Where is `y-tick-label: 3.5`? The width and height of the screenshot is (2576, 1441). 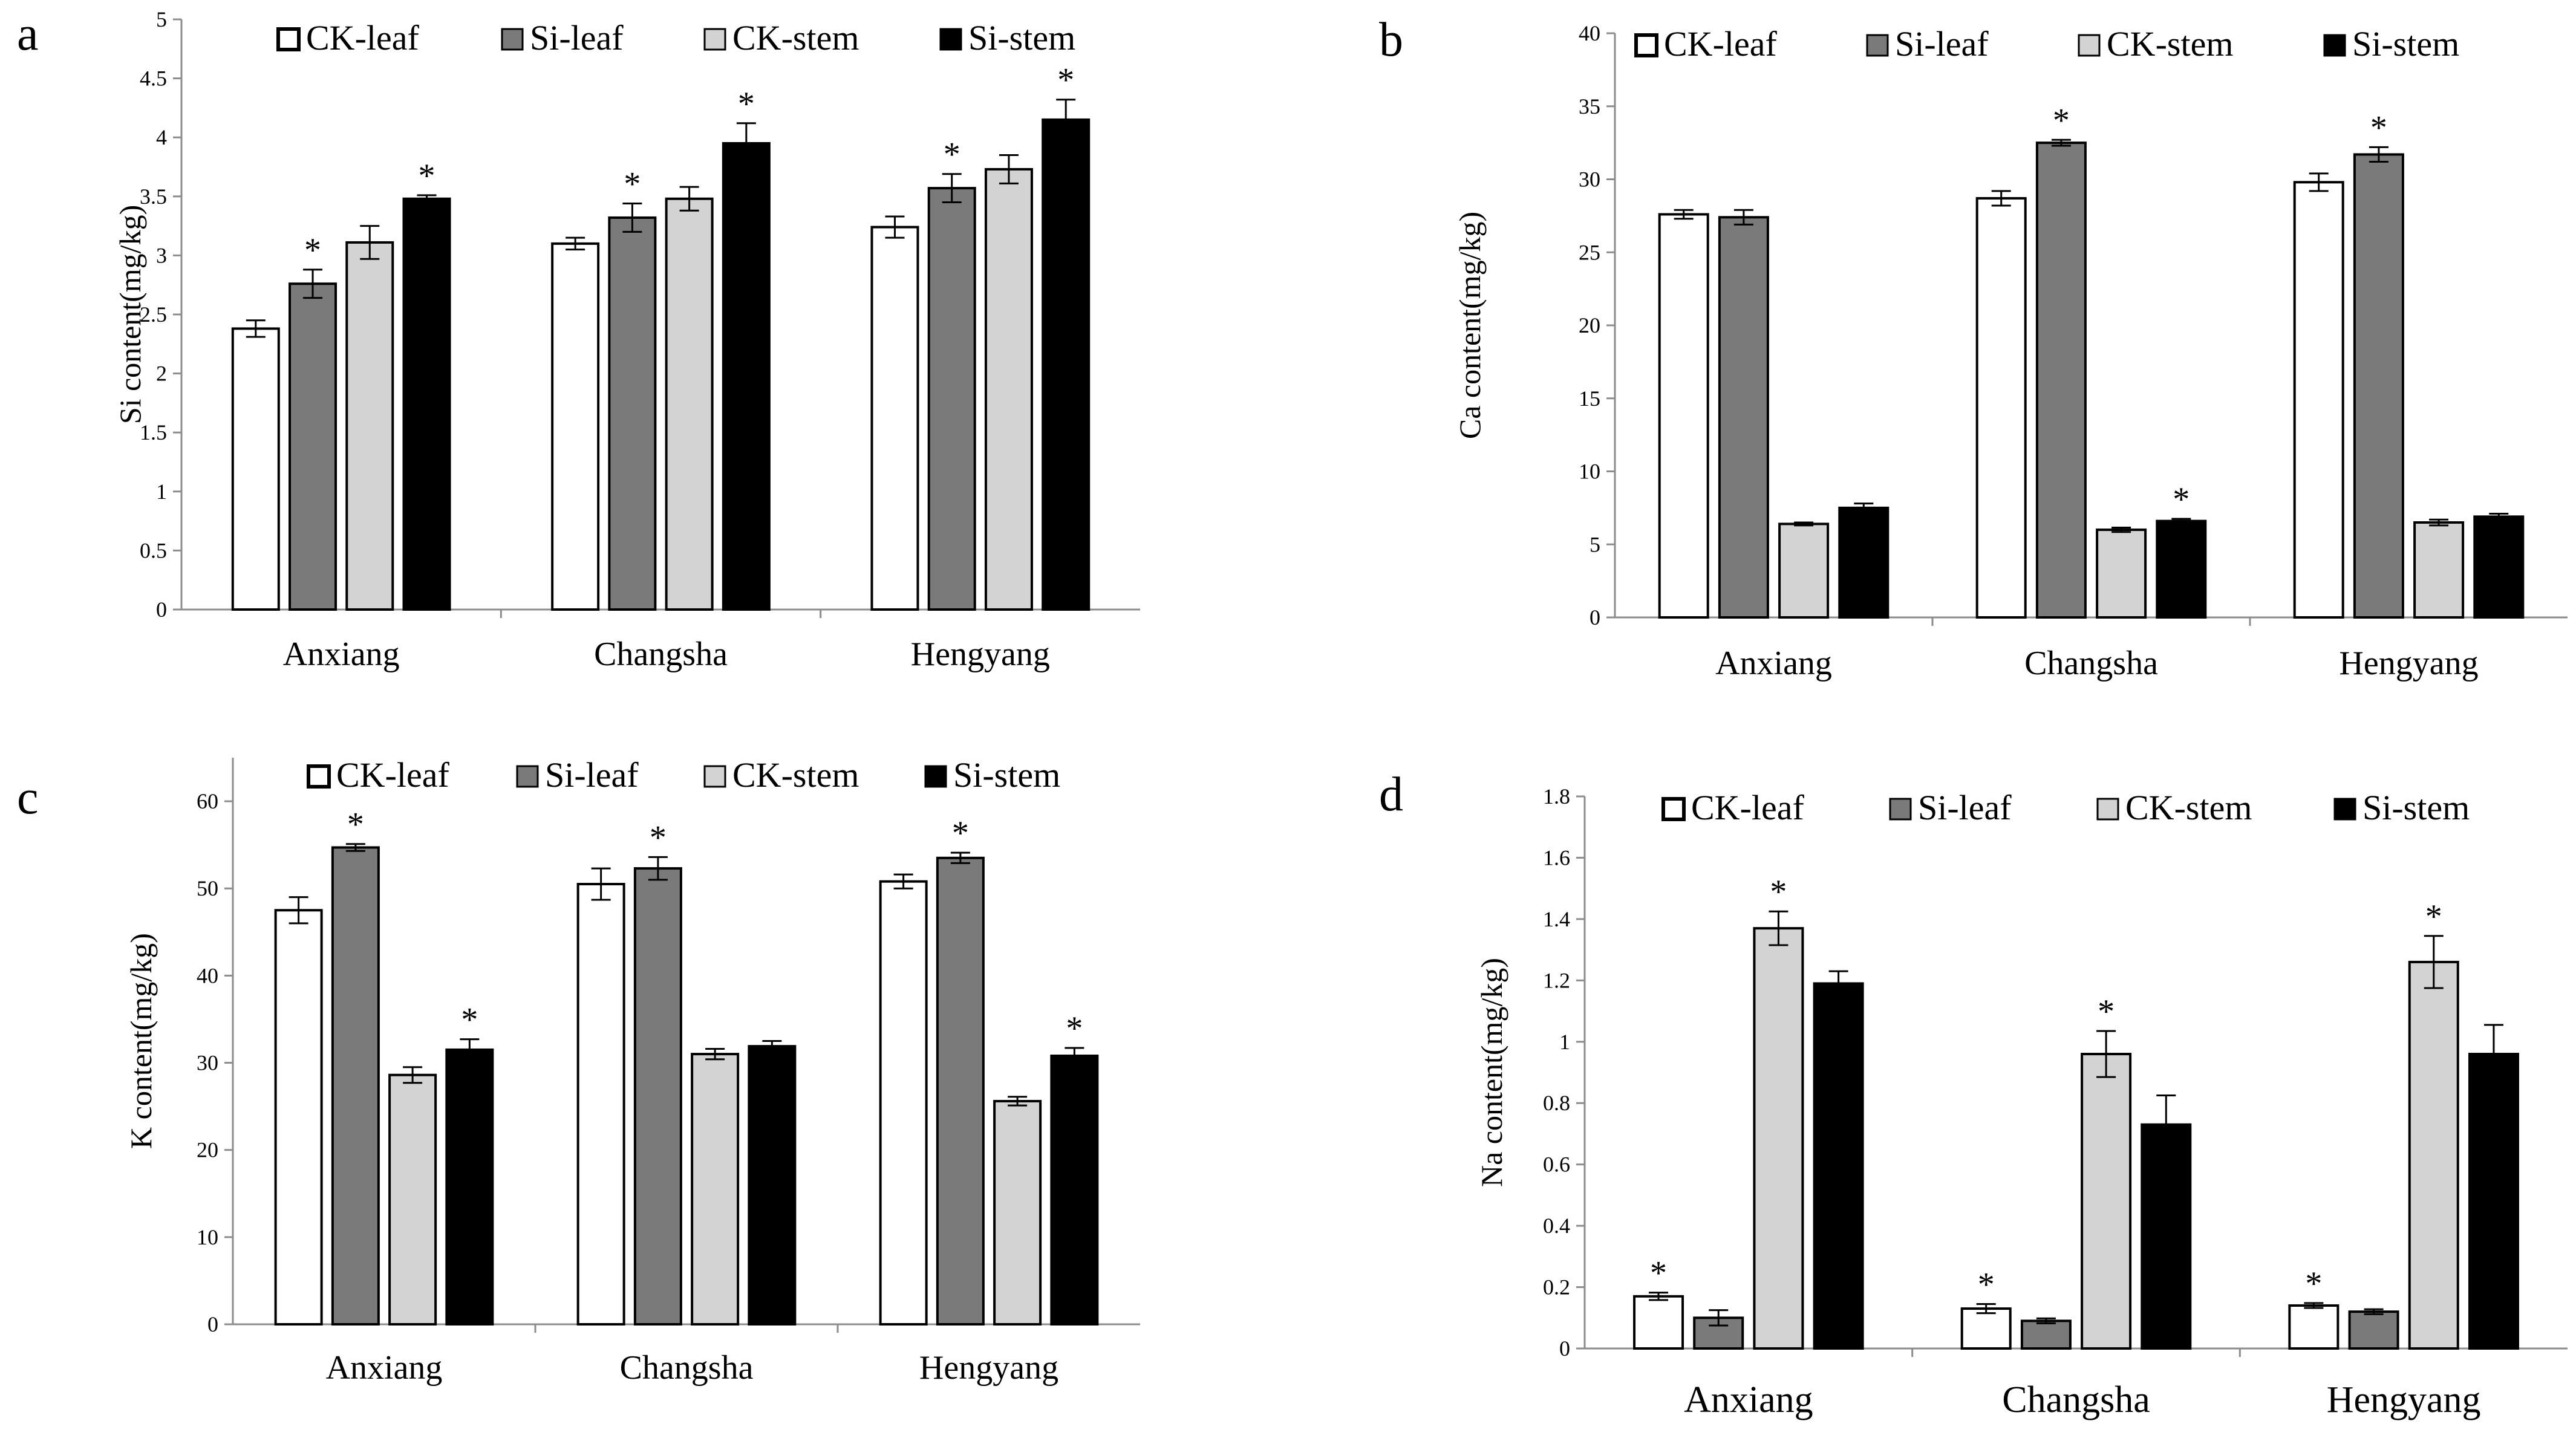 y-tick-label: 3.5 is located at coordinates (153, 196).